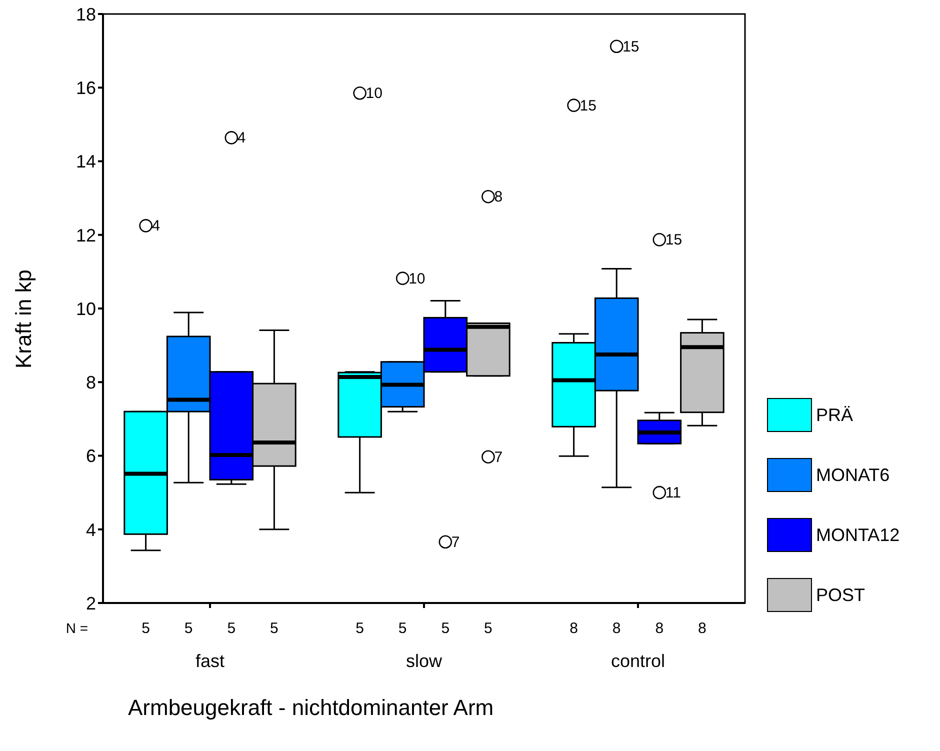 Image resolution: width=940 pixels, height=751 pixels. Describe the element at coordinates (424, 660) in the screenshot. I see `x-tick-label: slow` at that location.